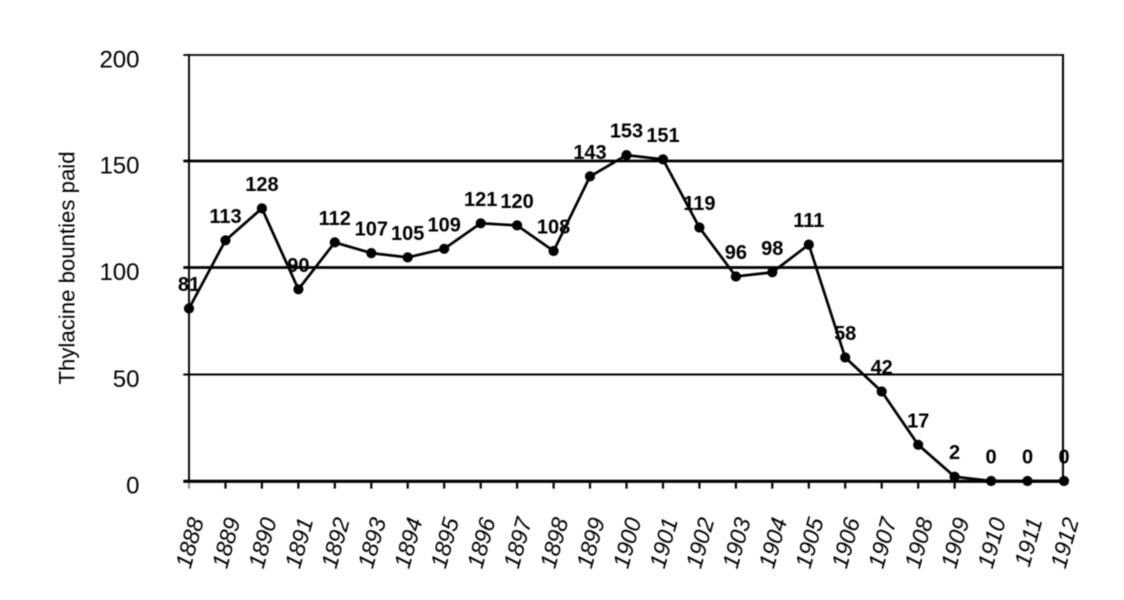 This screenshot has height=600, width=1124. I want to click on svg-text: 121, so click(480, 200).